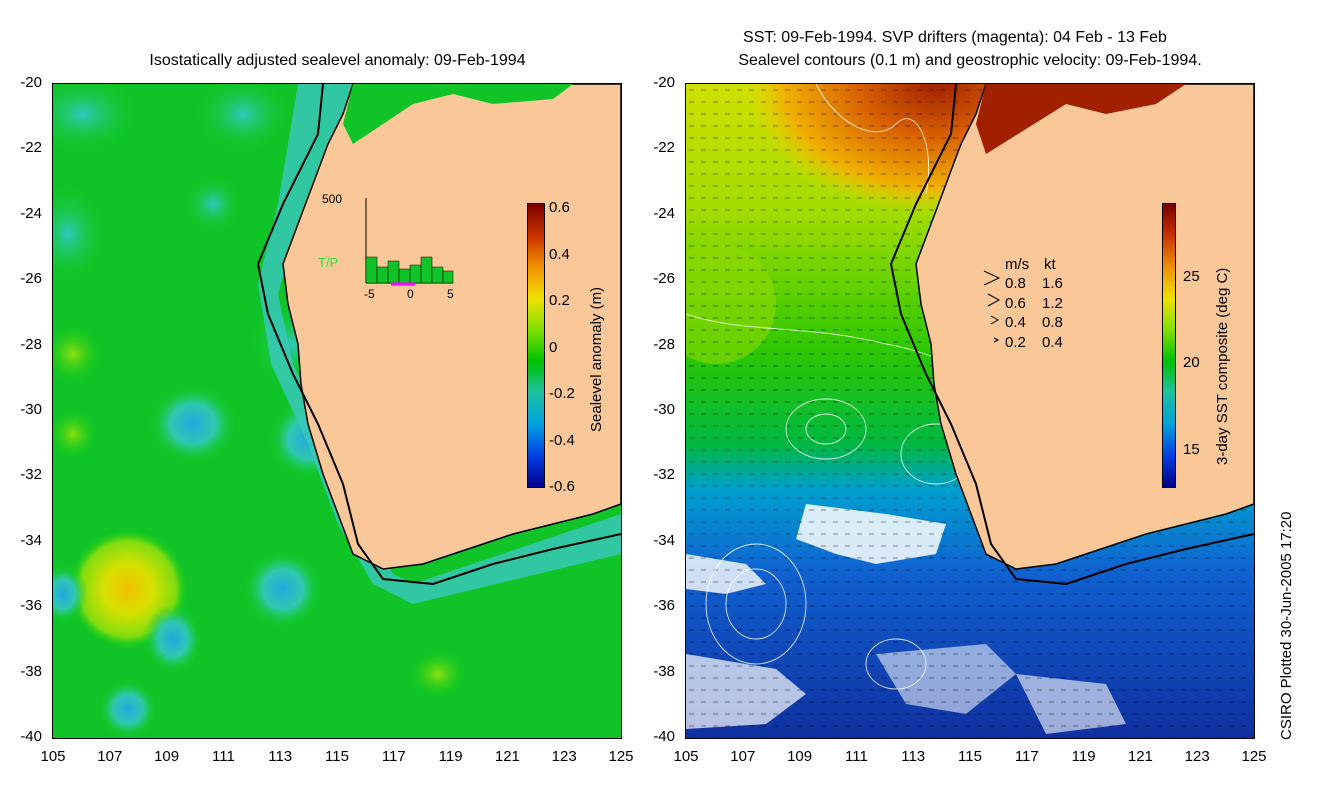 The image size is (1320, 810). I want to click on left-colorbar, so click(536, 345).